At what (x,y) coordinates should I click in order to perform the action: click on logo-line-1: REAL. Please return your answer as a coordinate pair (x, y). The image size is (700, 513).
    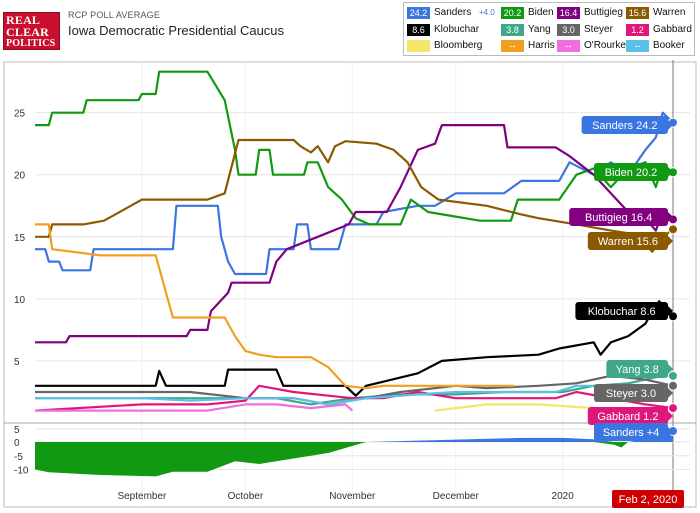
    Looking at the image, I should click on (23, 20).